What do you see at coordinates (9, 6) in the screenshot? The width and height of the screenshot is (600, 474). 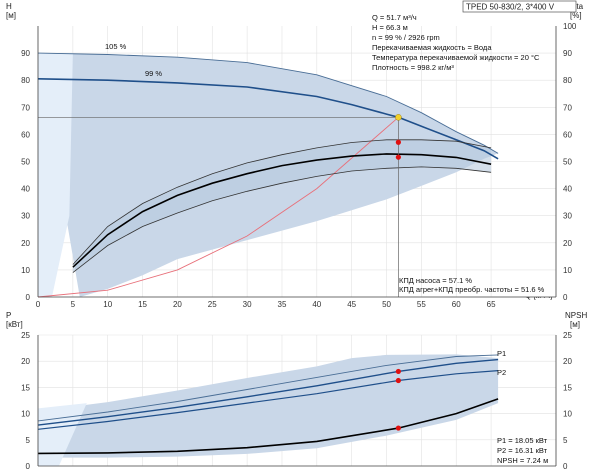 I see `top-y-axis-name: H` at bounding box center [9, 6].